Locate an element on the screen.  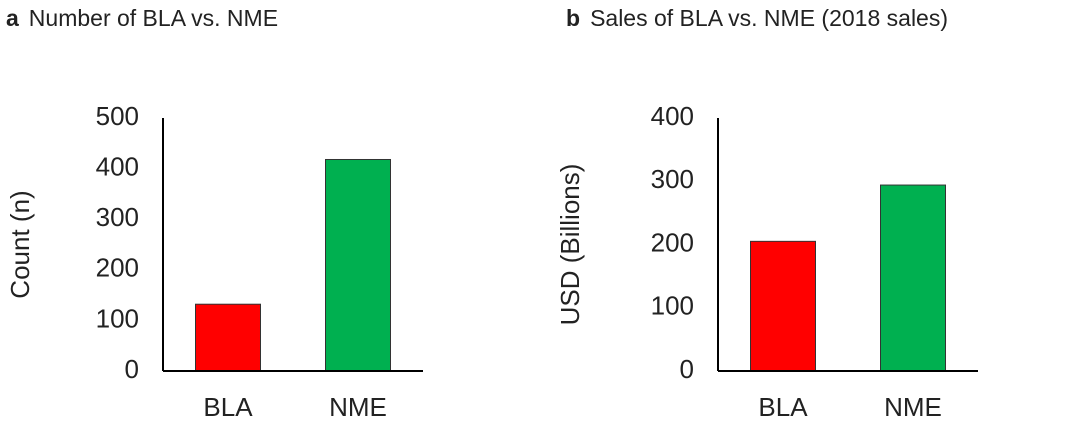
panel-label: b is located at coordinates (573, 18).